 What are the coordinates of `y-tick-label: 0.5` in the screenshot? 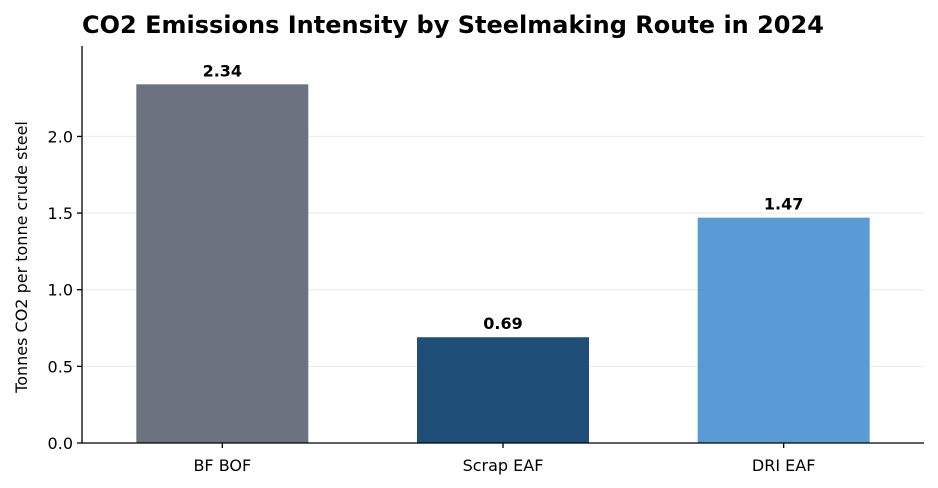 It's located at (60, 366).